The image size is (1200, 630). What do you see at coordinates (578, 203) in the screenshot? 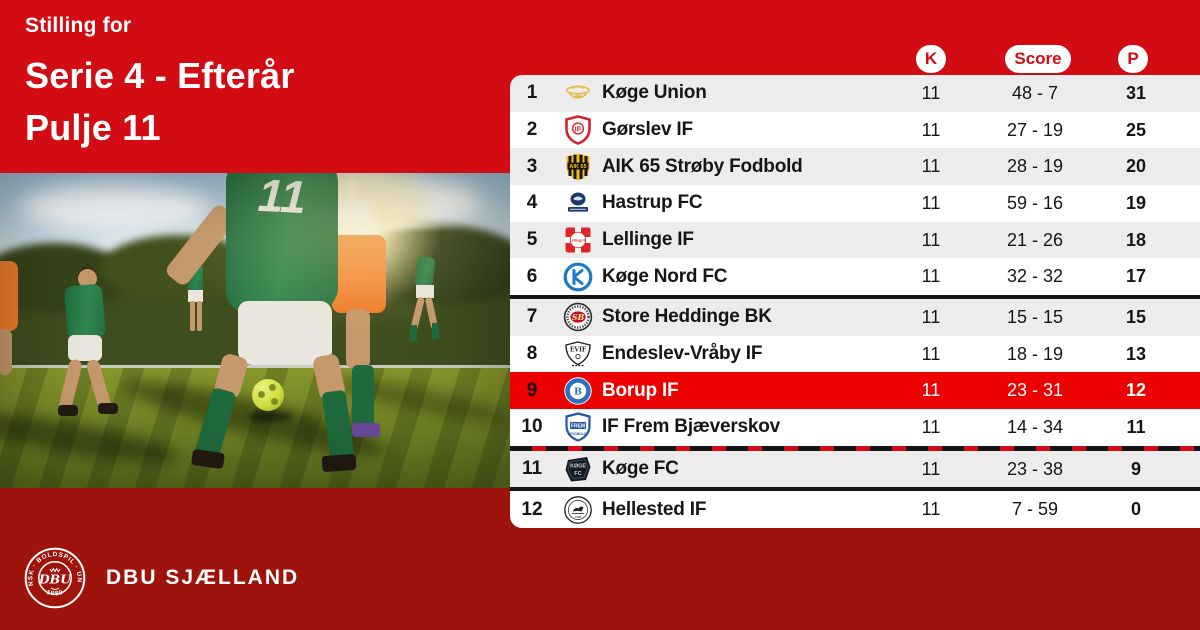
I see `hastrup-fc-badge` at bounding box center [578, 203].